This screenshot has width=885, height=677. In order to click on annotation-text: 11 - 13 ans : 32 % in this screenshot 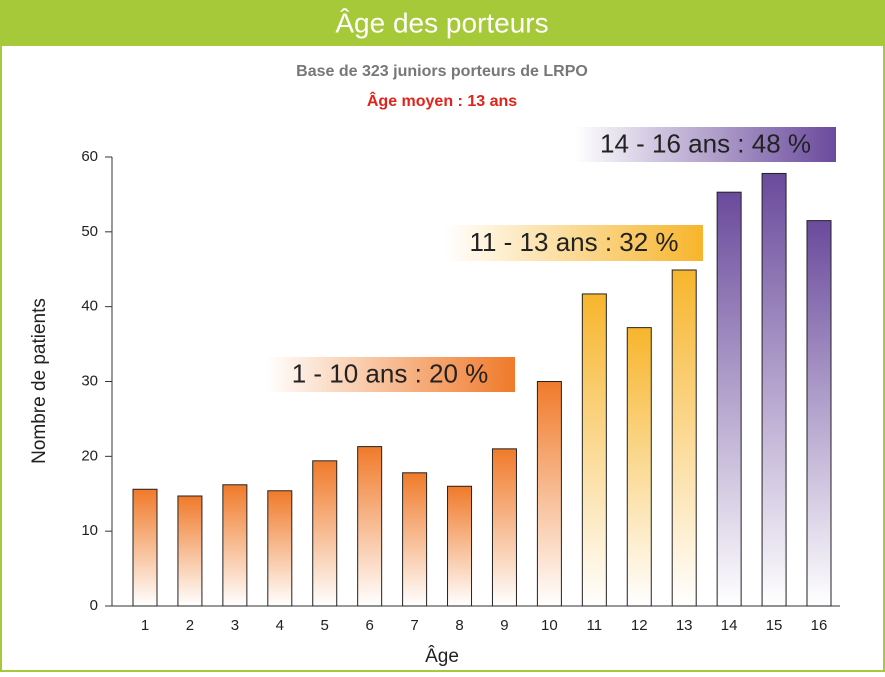, I will do `click(573, 242)`.